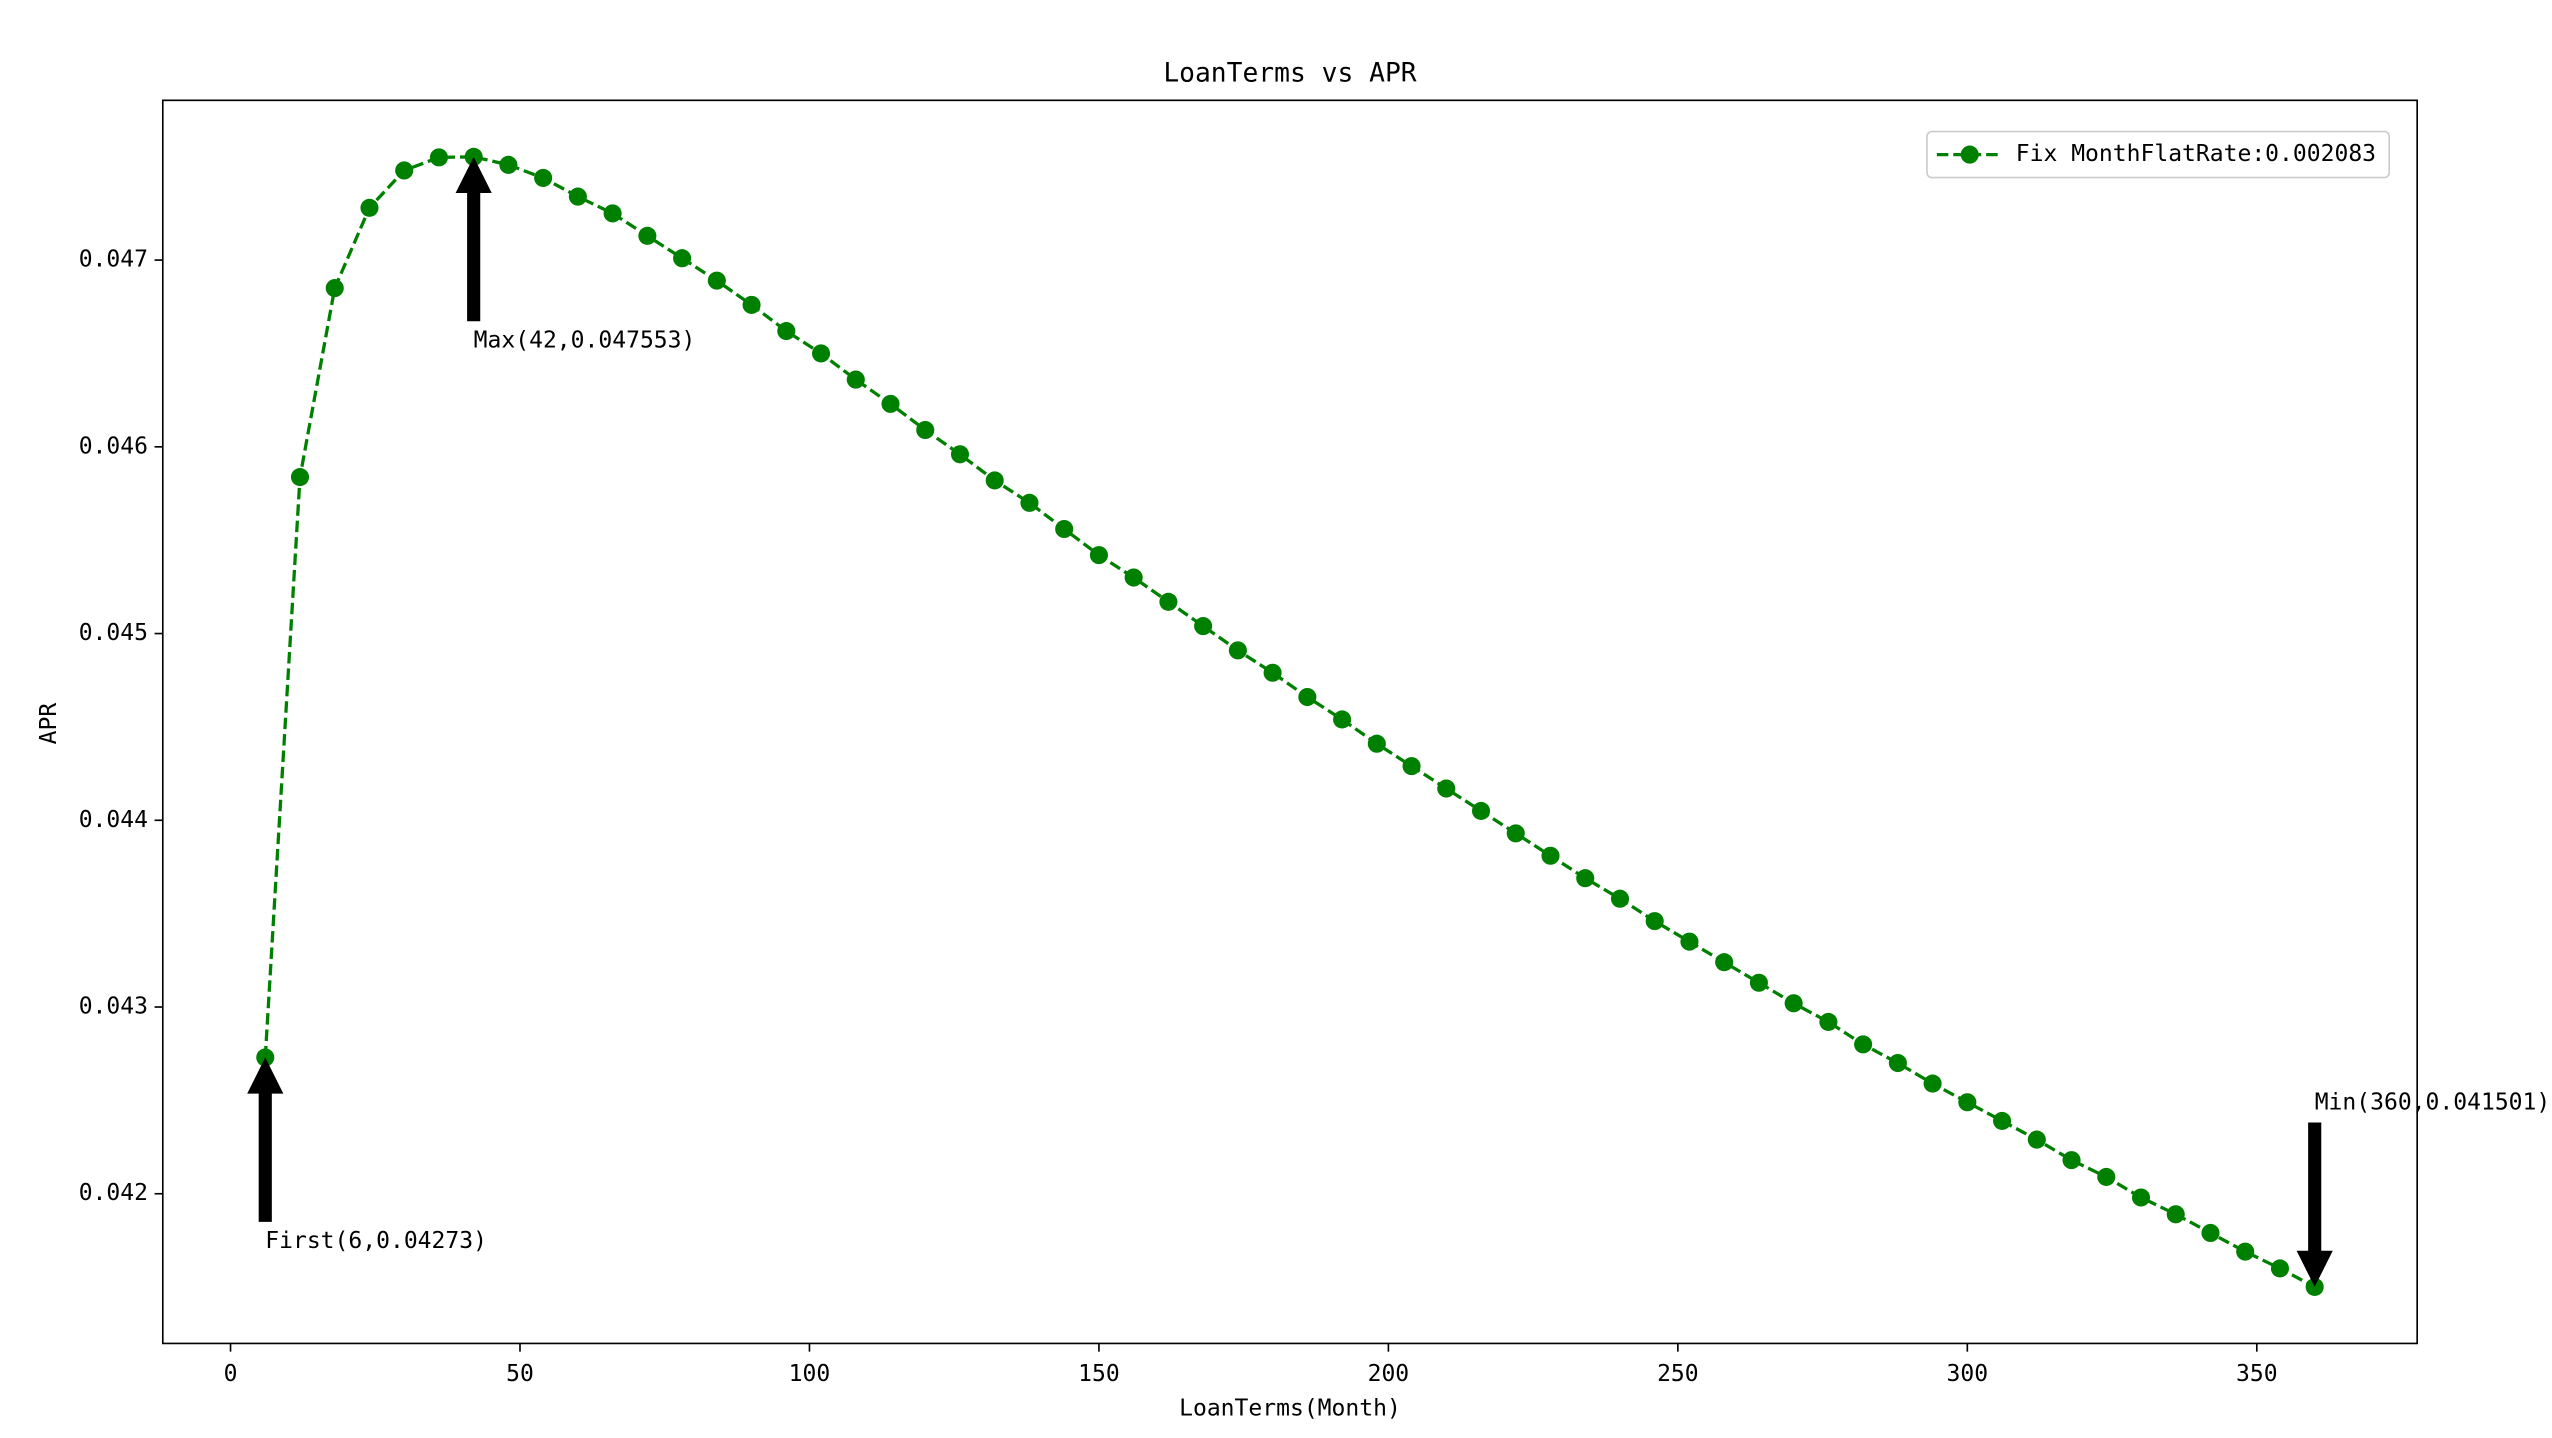 This screenshot has width=2552, height=1438. Describe the element at coordinates (810, 1374) in the screenshot. I see `x-tick-label: 100` at that location.